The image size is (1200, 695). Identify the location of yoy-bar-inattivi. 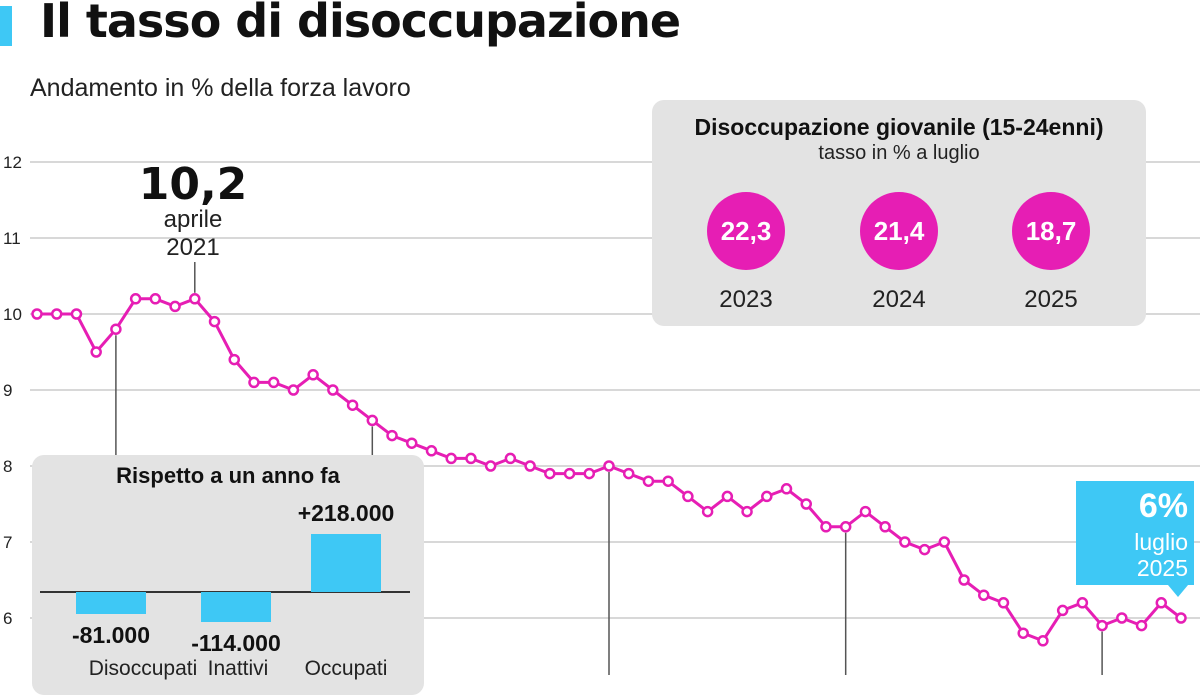
(236, 607).